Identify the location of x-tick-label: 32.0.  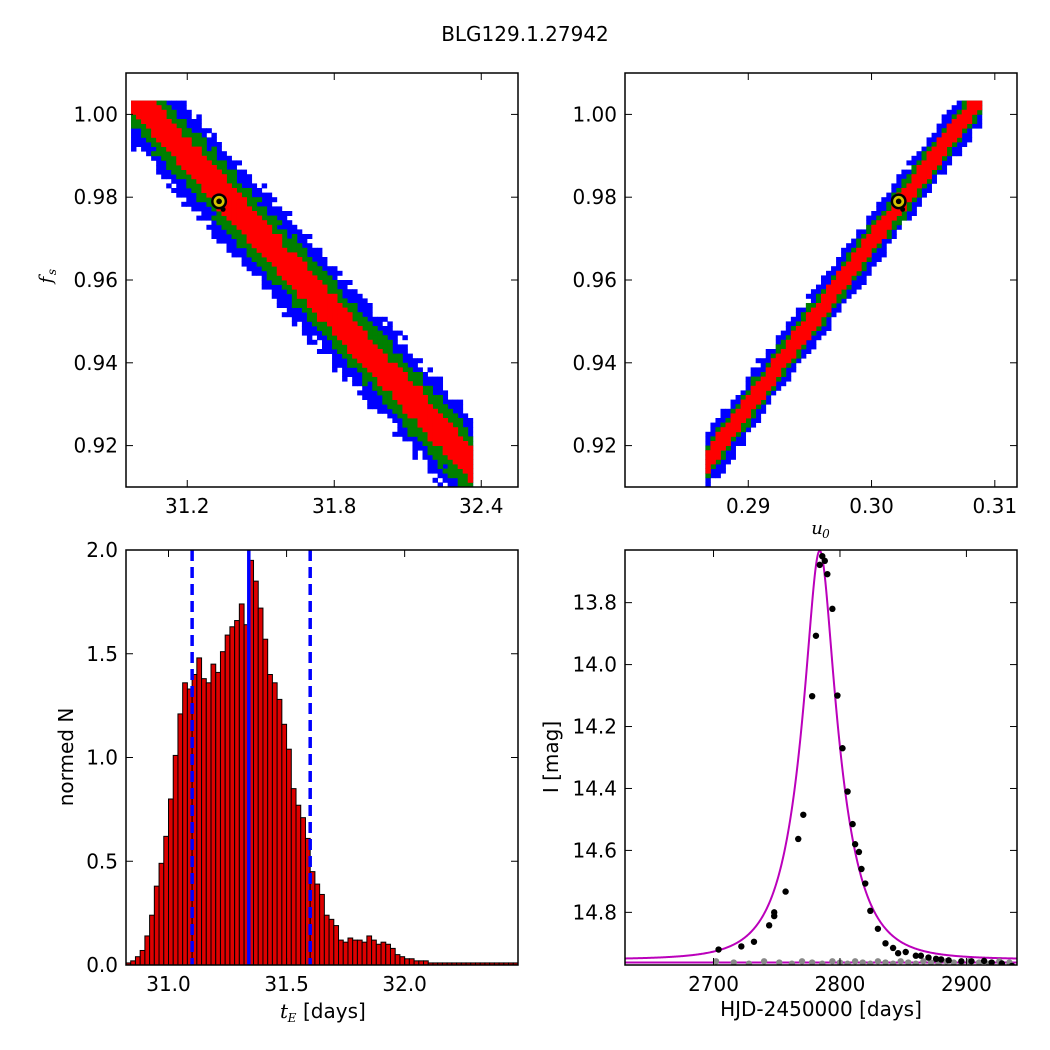
(404, 984).